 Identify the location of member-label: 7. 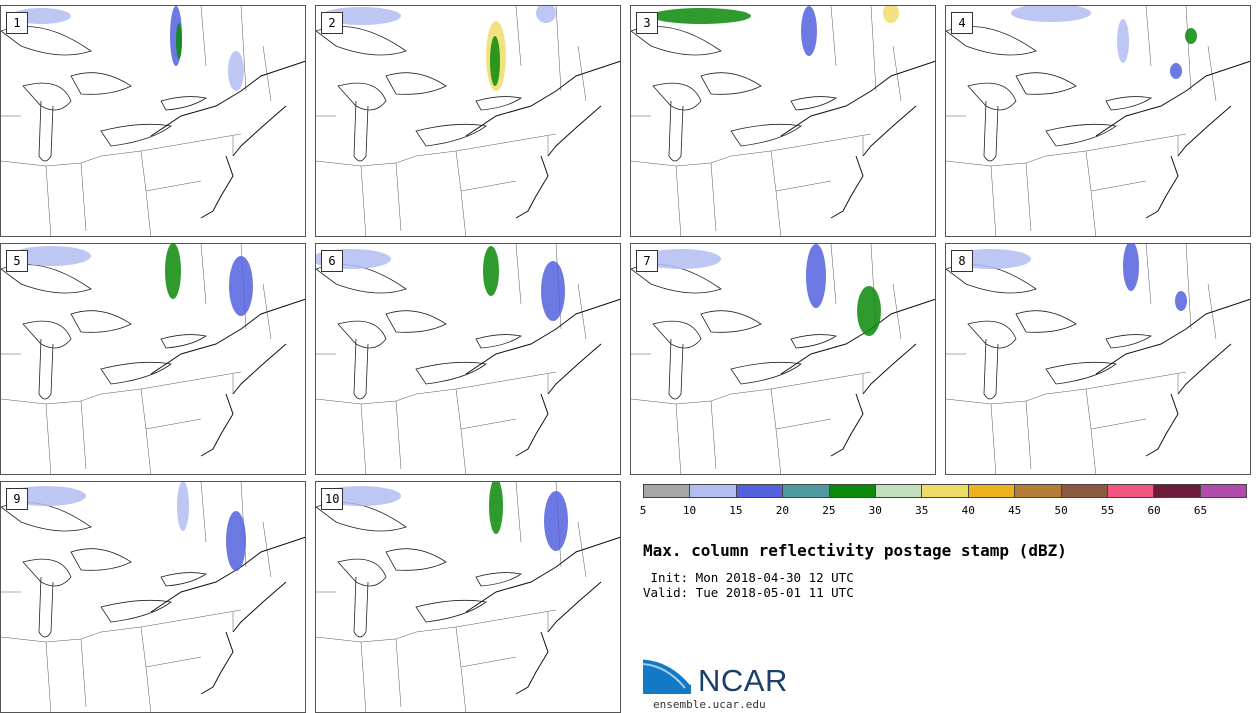
(647, 261).